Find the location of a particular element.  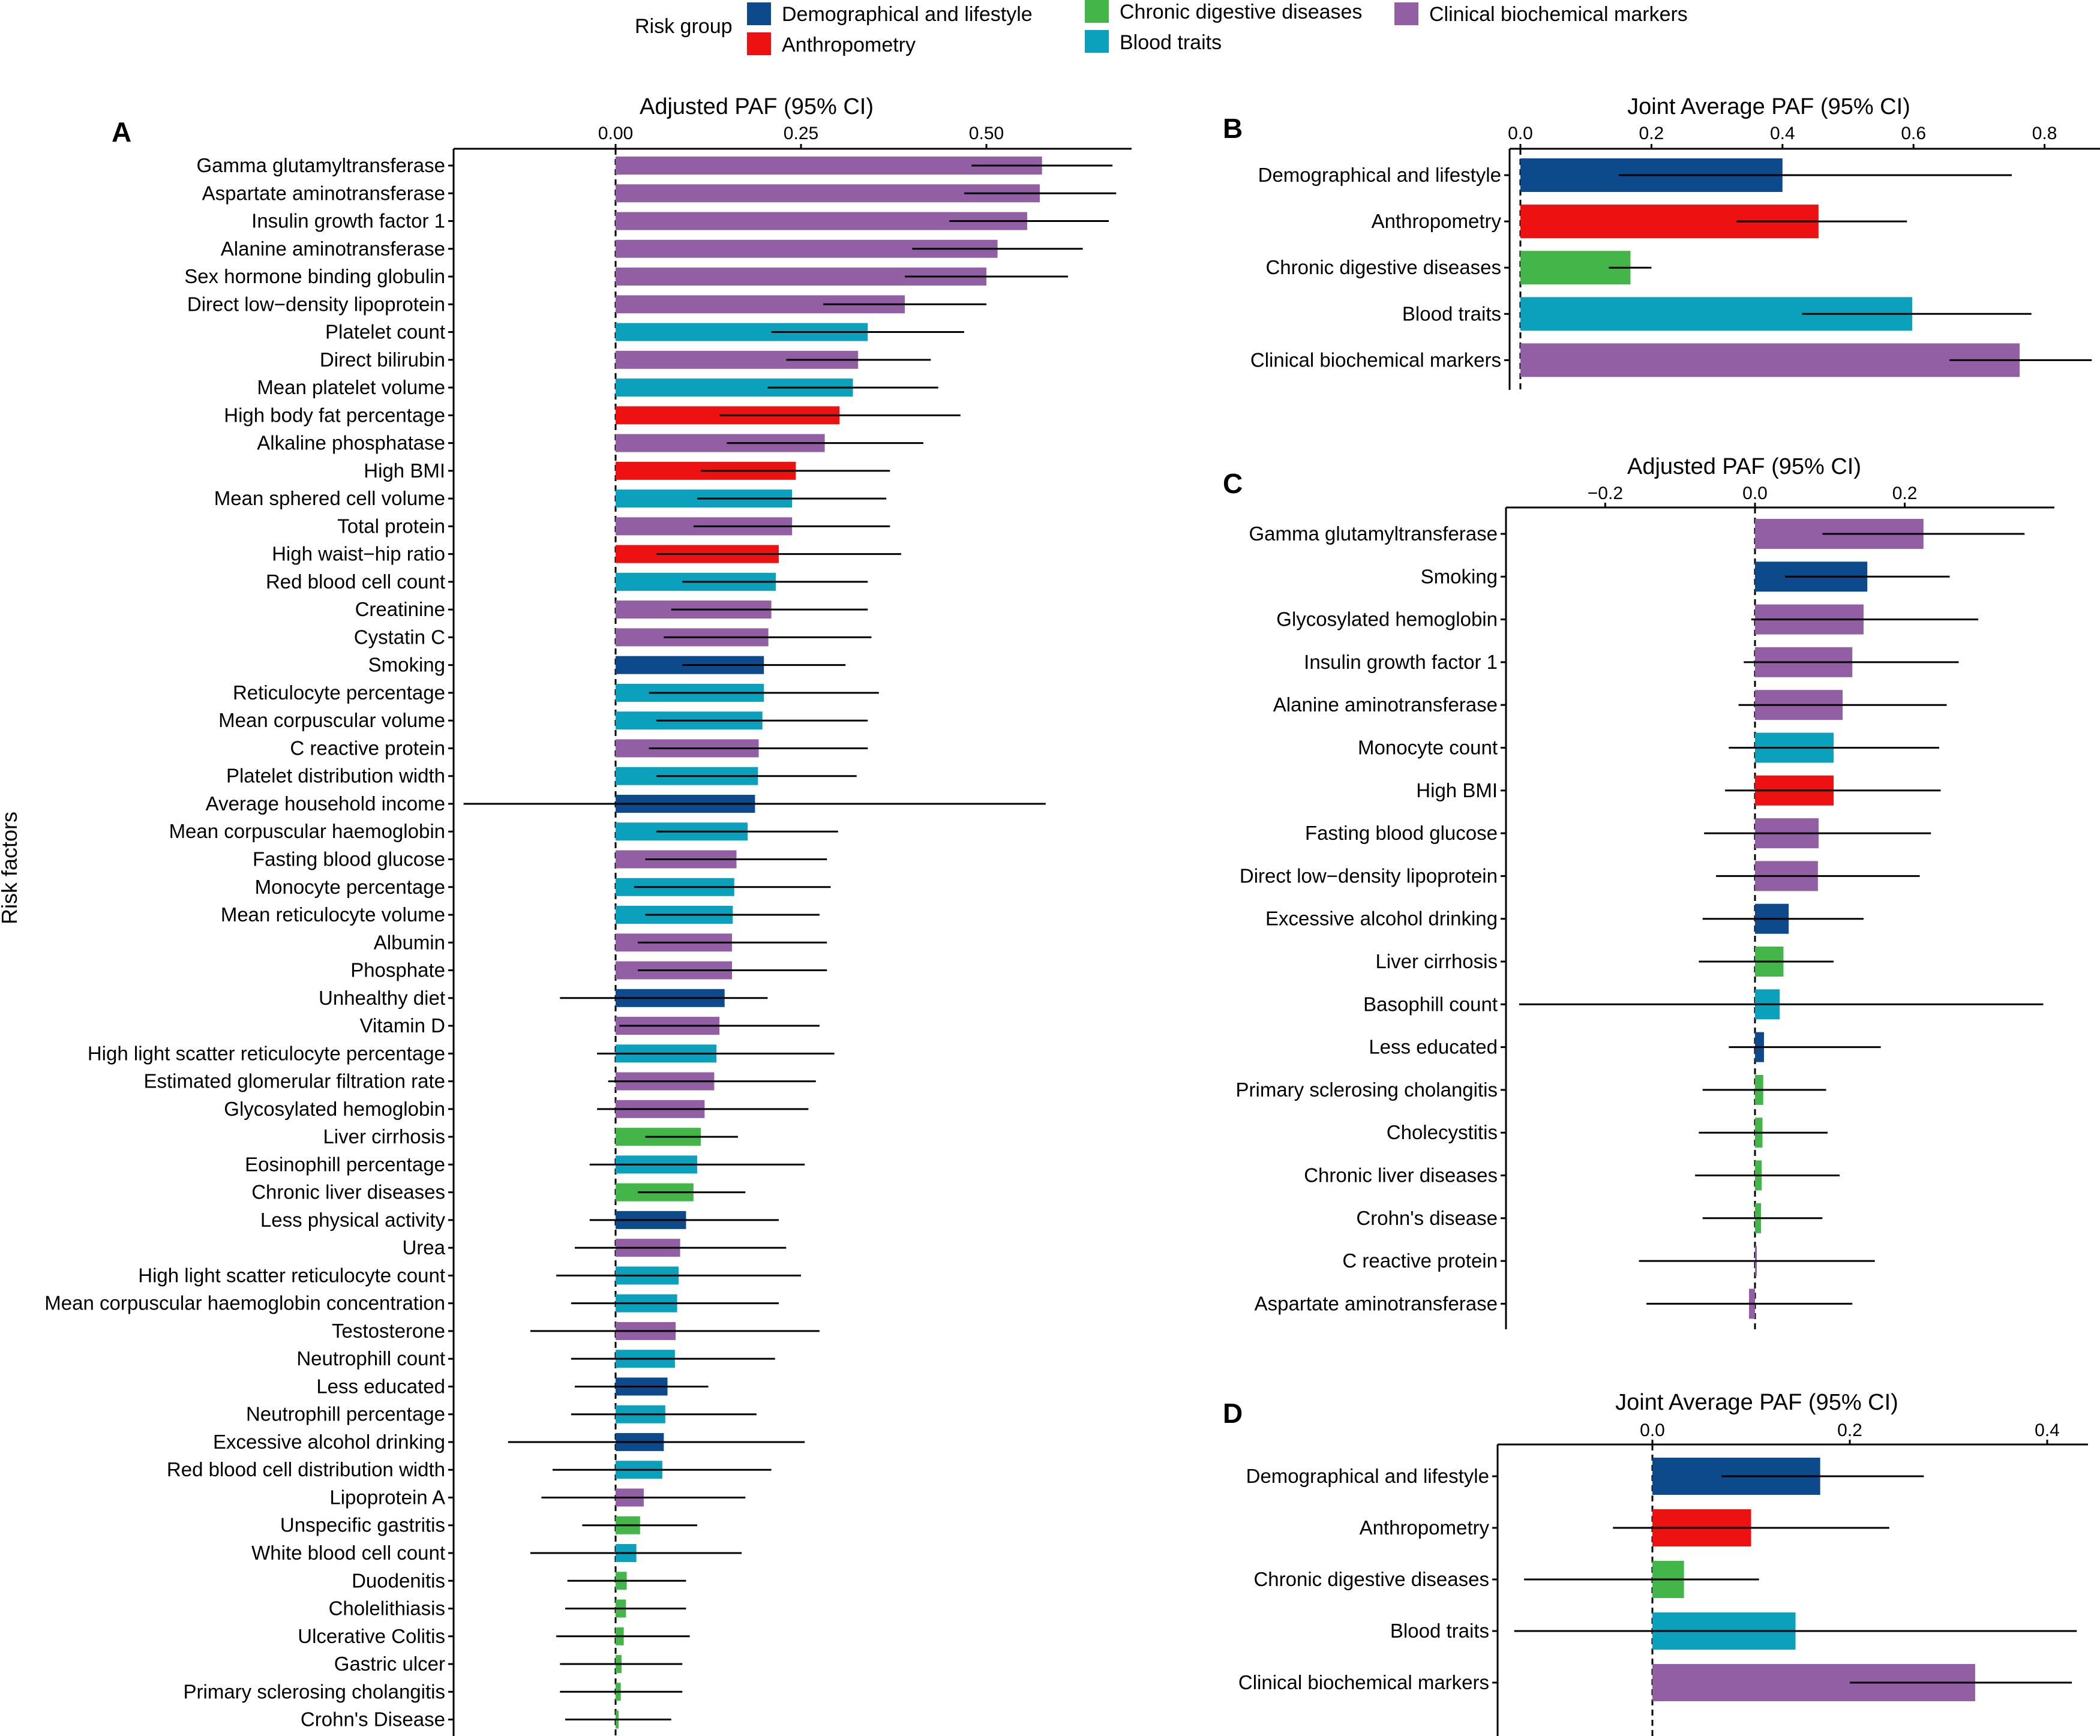

panel-a-label-mean-reticulocyte-volume: Mean reticulocyte volume is located at coordinates (333, 914).